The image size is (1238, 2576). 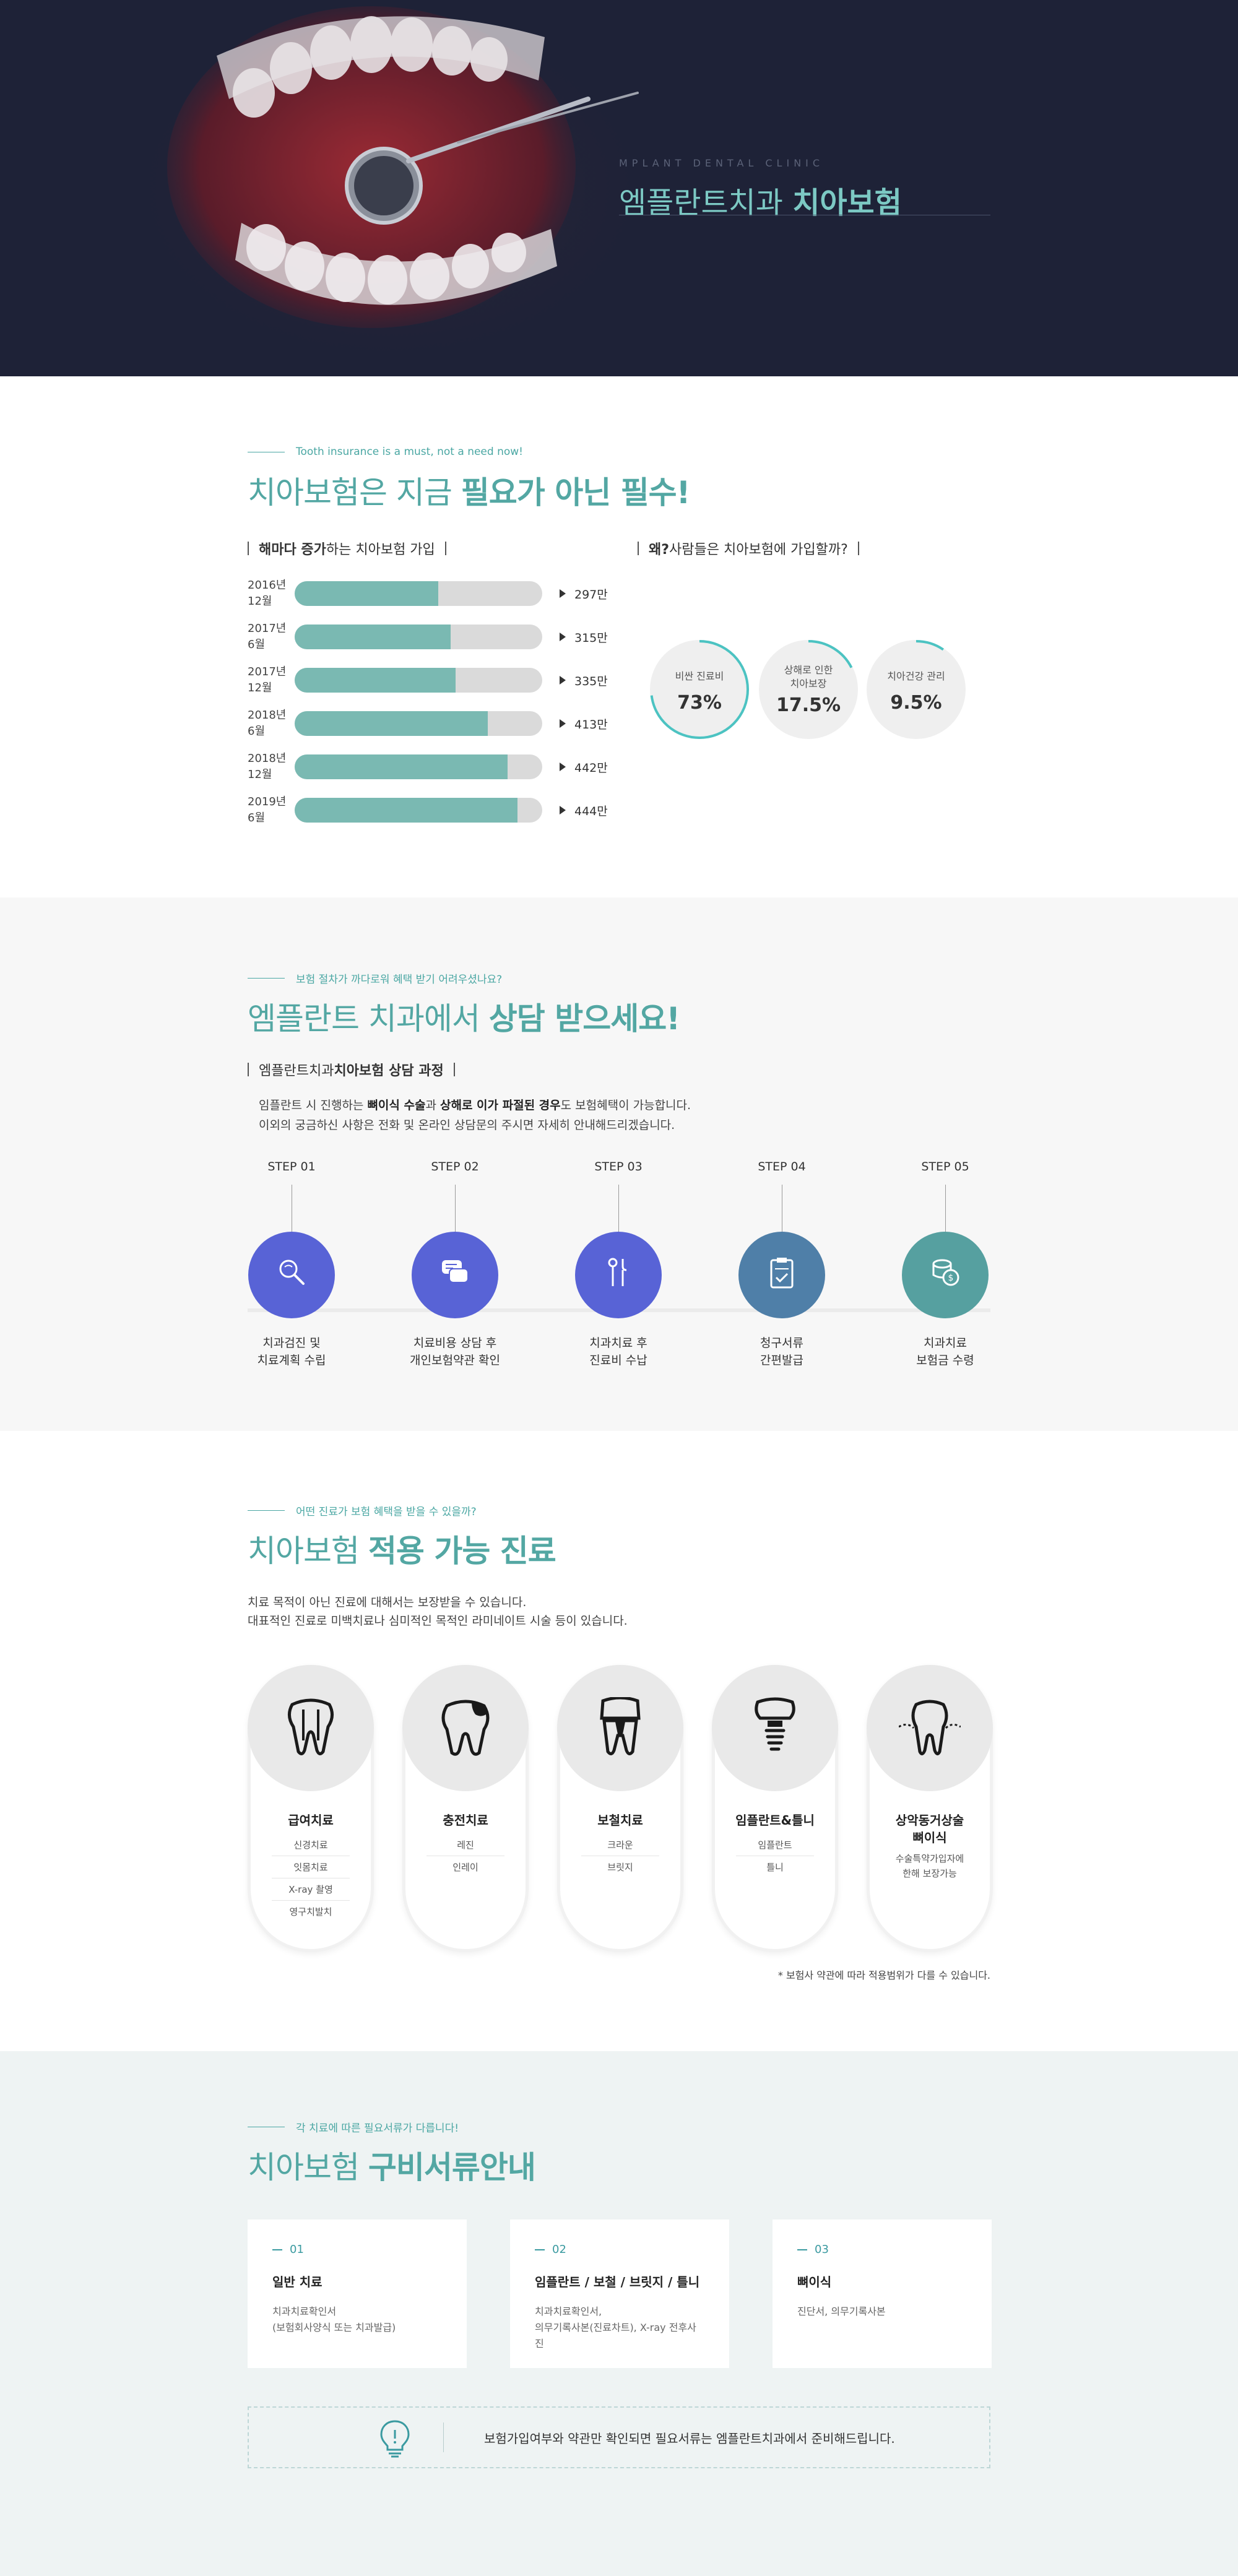 I want to click on title-bold: 구비서류안내, so click(x=452, y=2167).